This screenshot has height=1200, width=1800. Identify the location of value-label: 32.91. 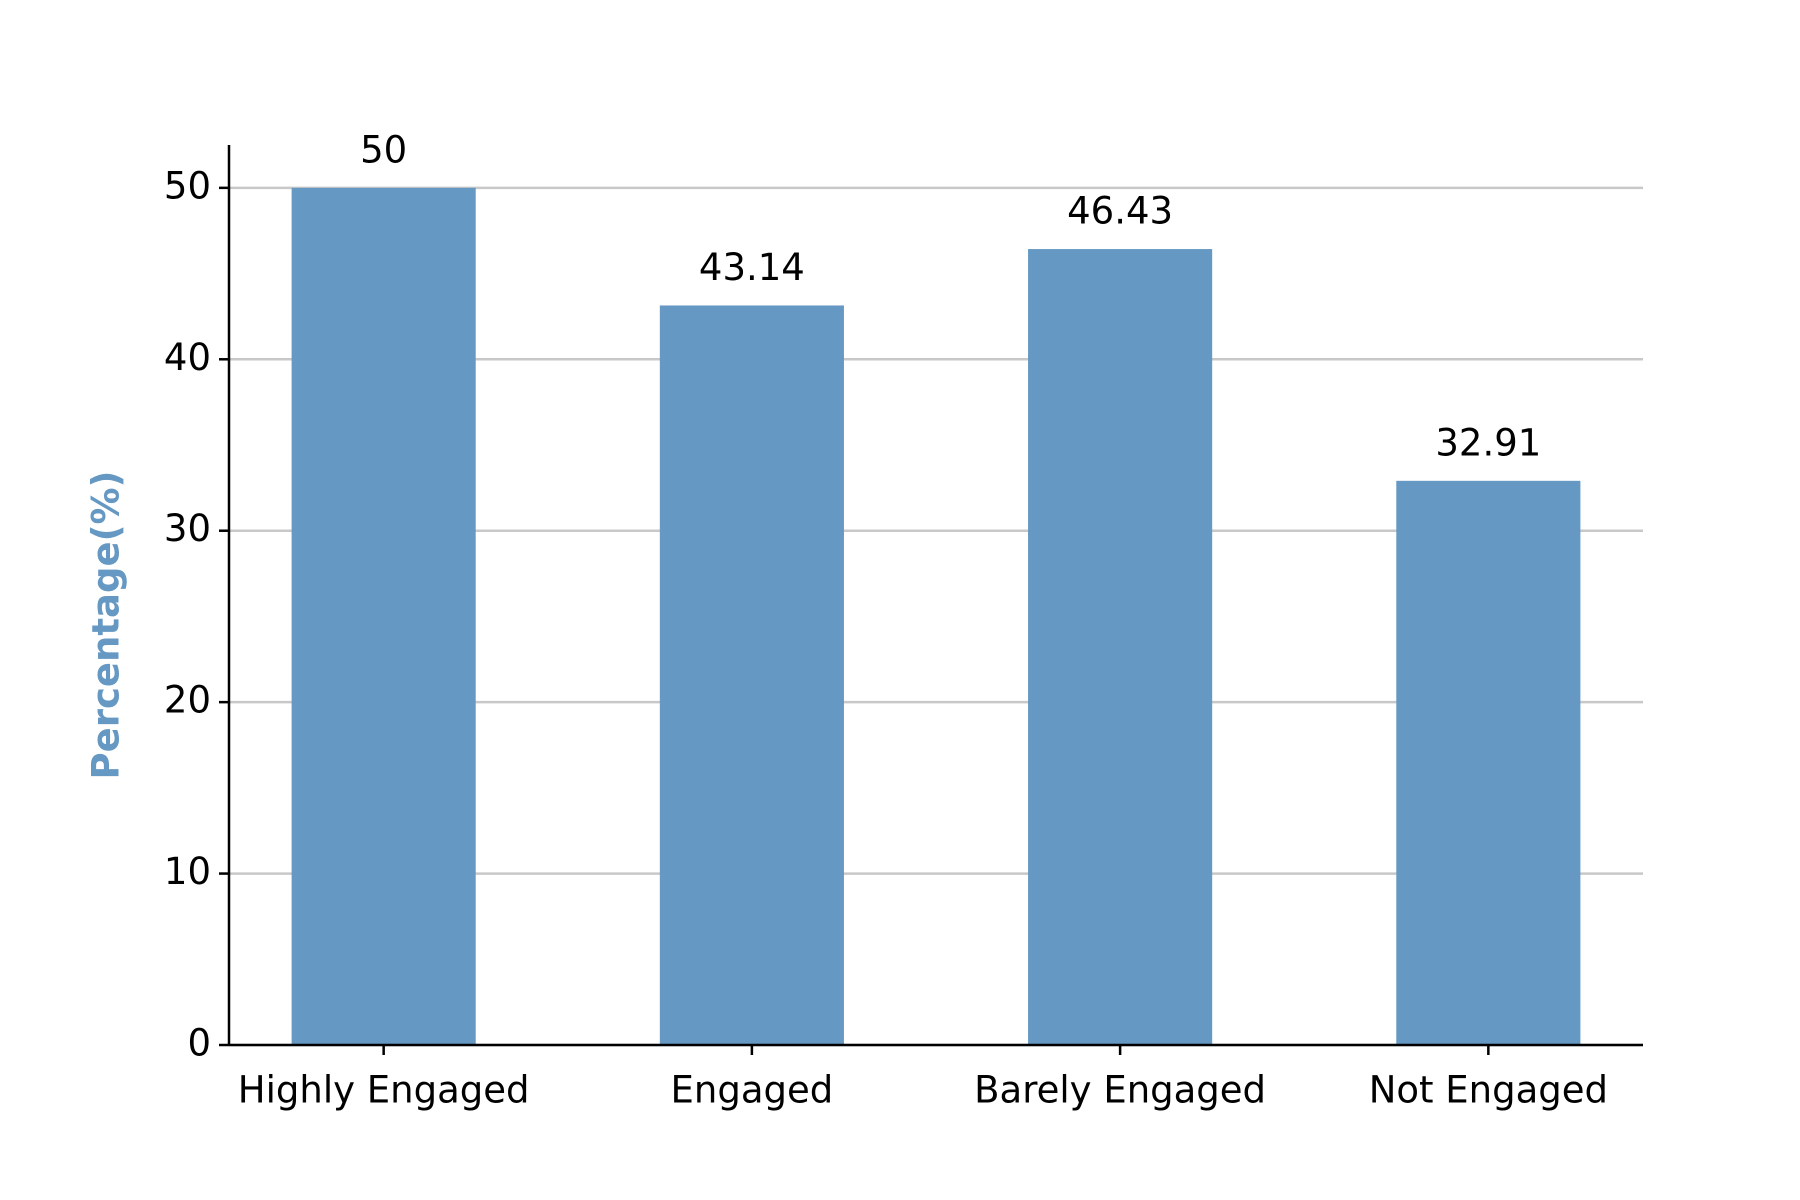
(1488, 442).